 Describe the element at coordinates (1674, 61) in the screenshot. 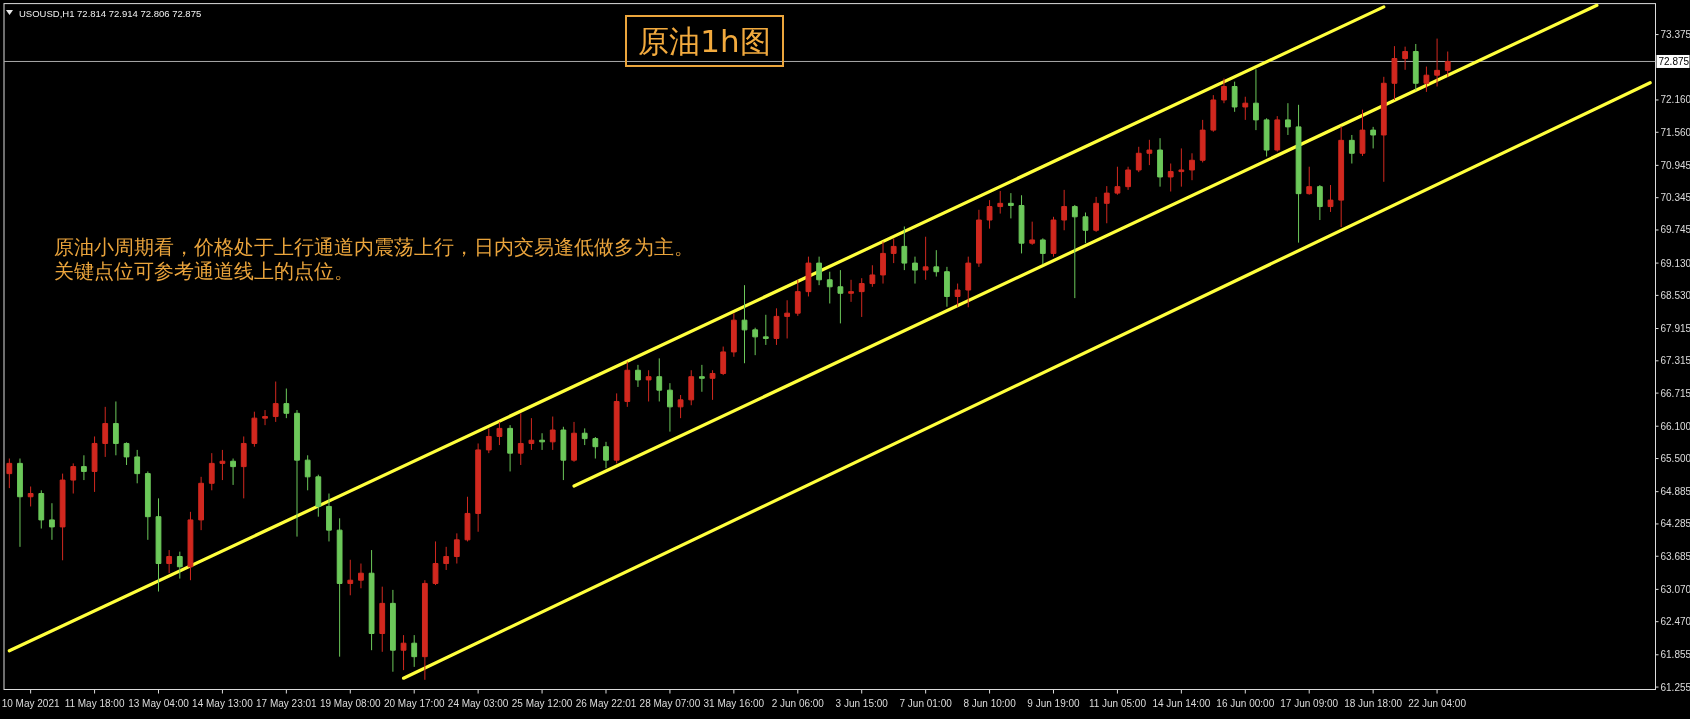

I see `ref-line-label: 72.875` at that location.